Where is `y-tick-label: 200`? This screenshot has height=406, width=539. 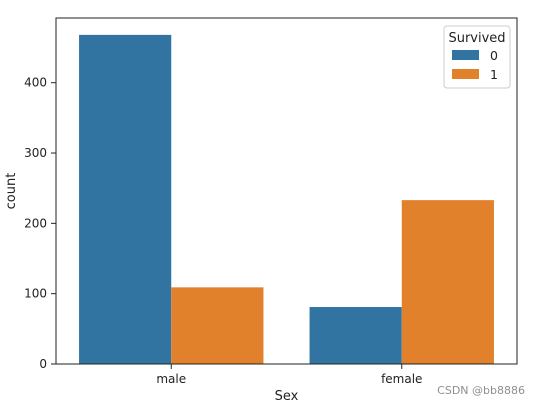
y-tick-label: 200 is located at coordinates (35, 223).